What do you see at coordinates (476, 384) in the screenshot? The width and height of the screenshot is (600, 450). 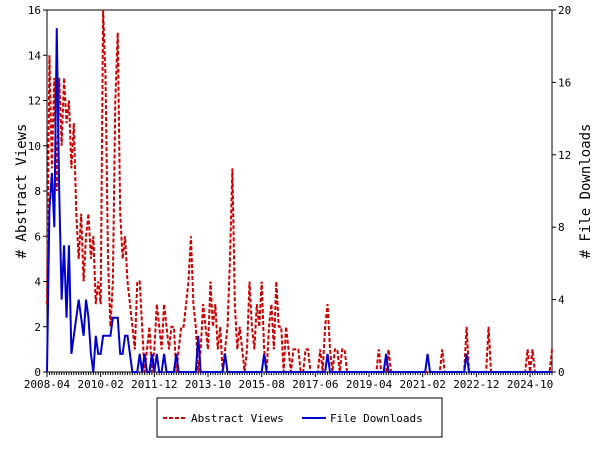 I see `x-tick-label: 2022-12` at bounding box center [476, 384].